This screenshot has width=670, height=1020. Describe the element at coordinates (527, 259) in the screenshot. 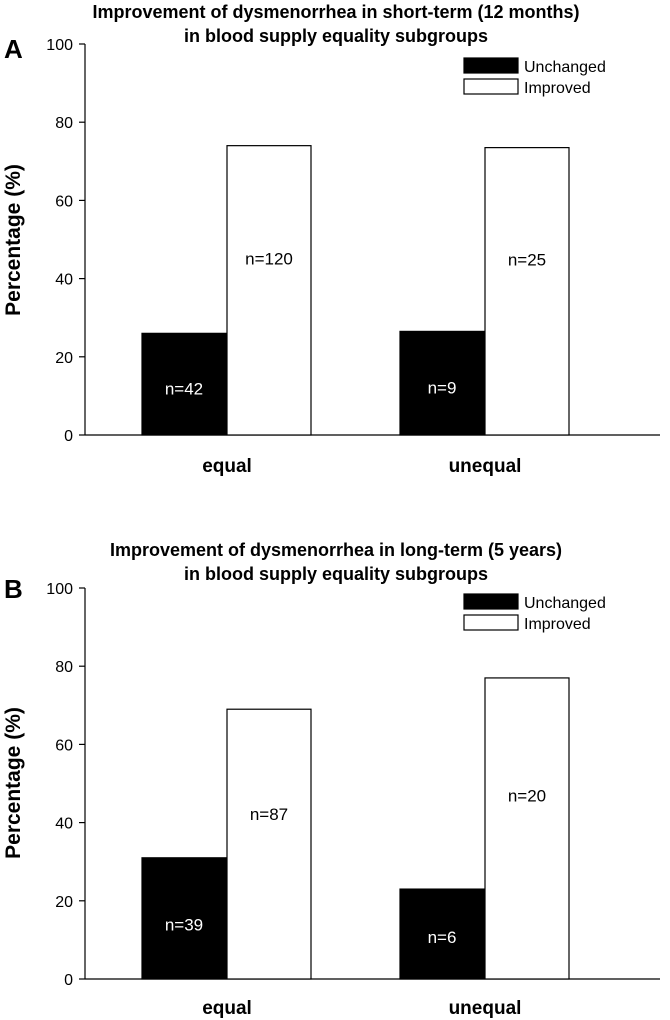

I see `bar-count-label: n=25` at that location.